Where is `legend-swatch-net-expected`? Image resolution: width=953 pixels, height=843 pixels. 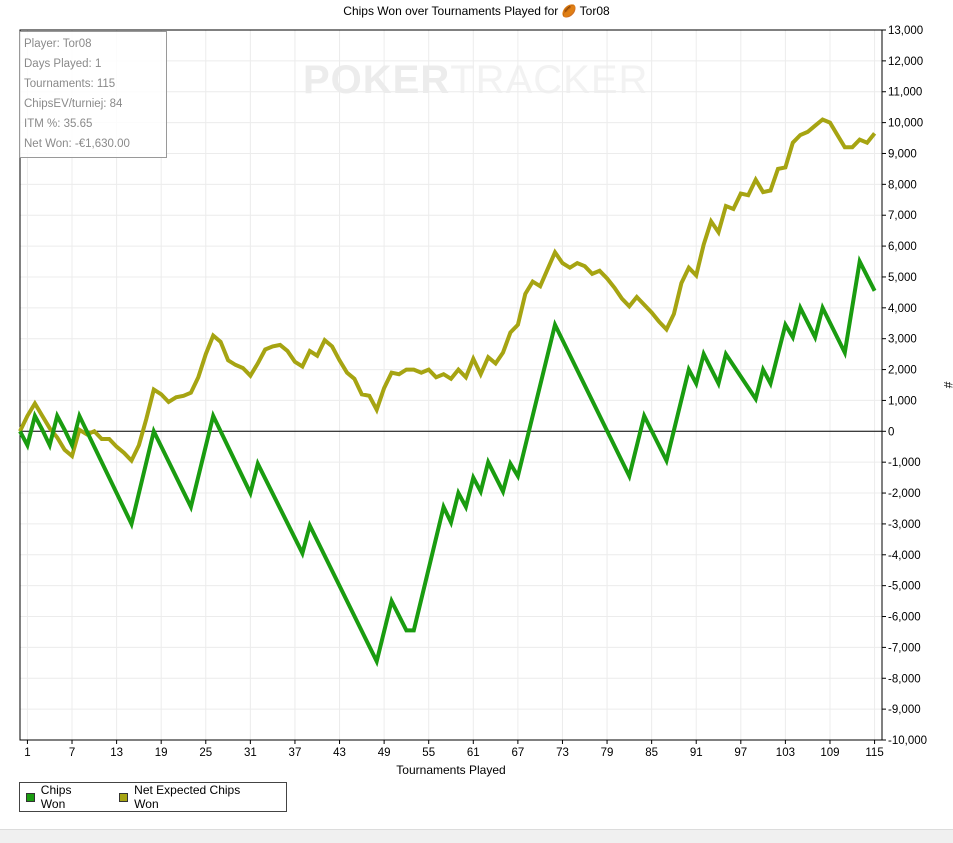
legend-swatch-net-expected is located at coordinates (124, 797).